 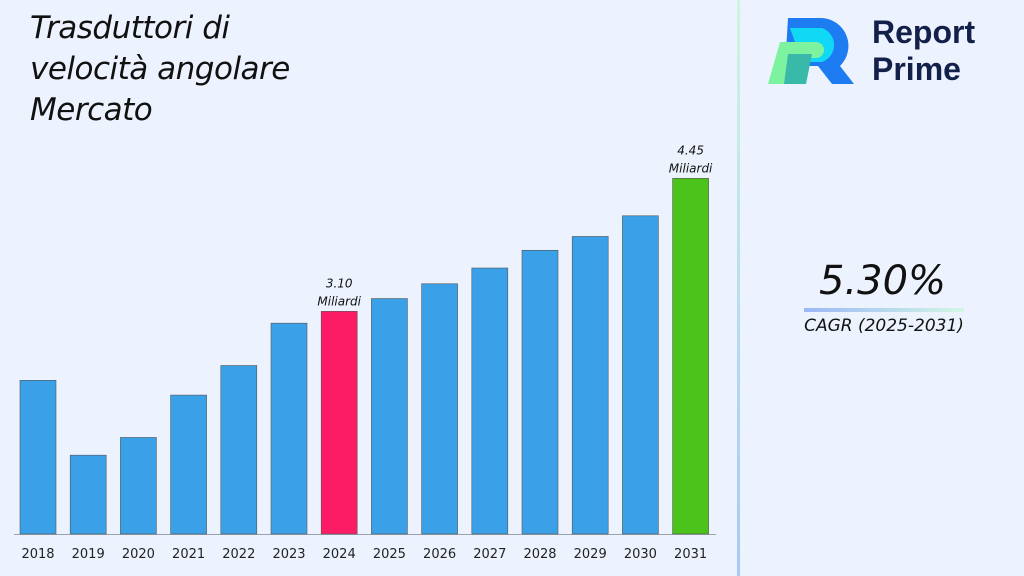 What do you see at coordinates (590, 385) in the screenshot?
I see `bar-2029` at bounding box center [590, 385].